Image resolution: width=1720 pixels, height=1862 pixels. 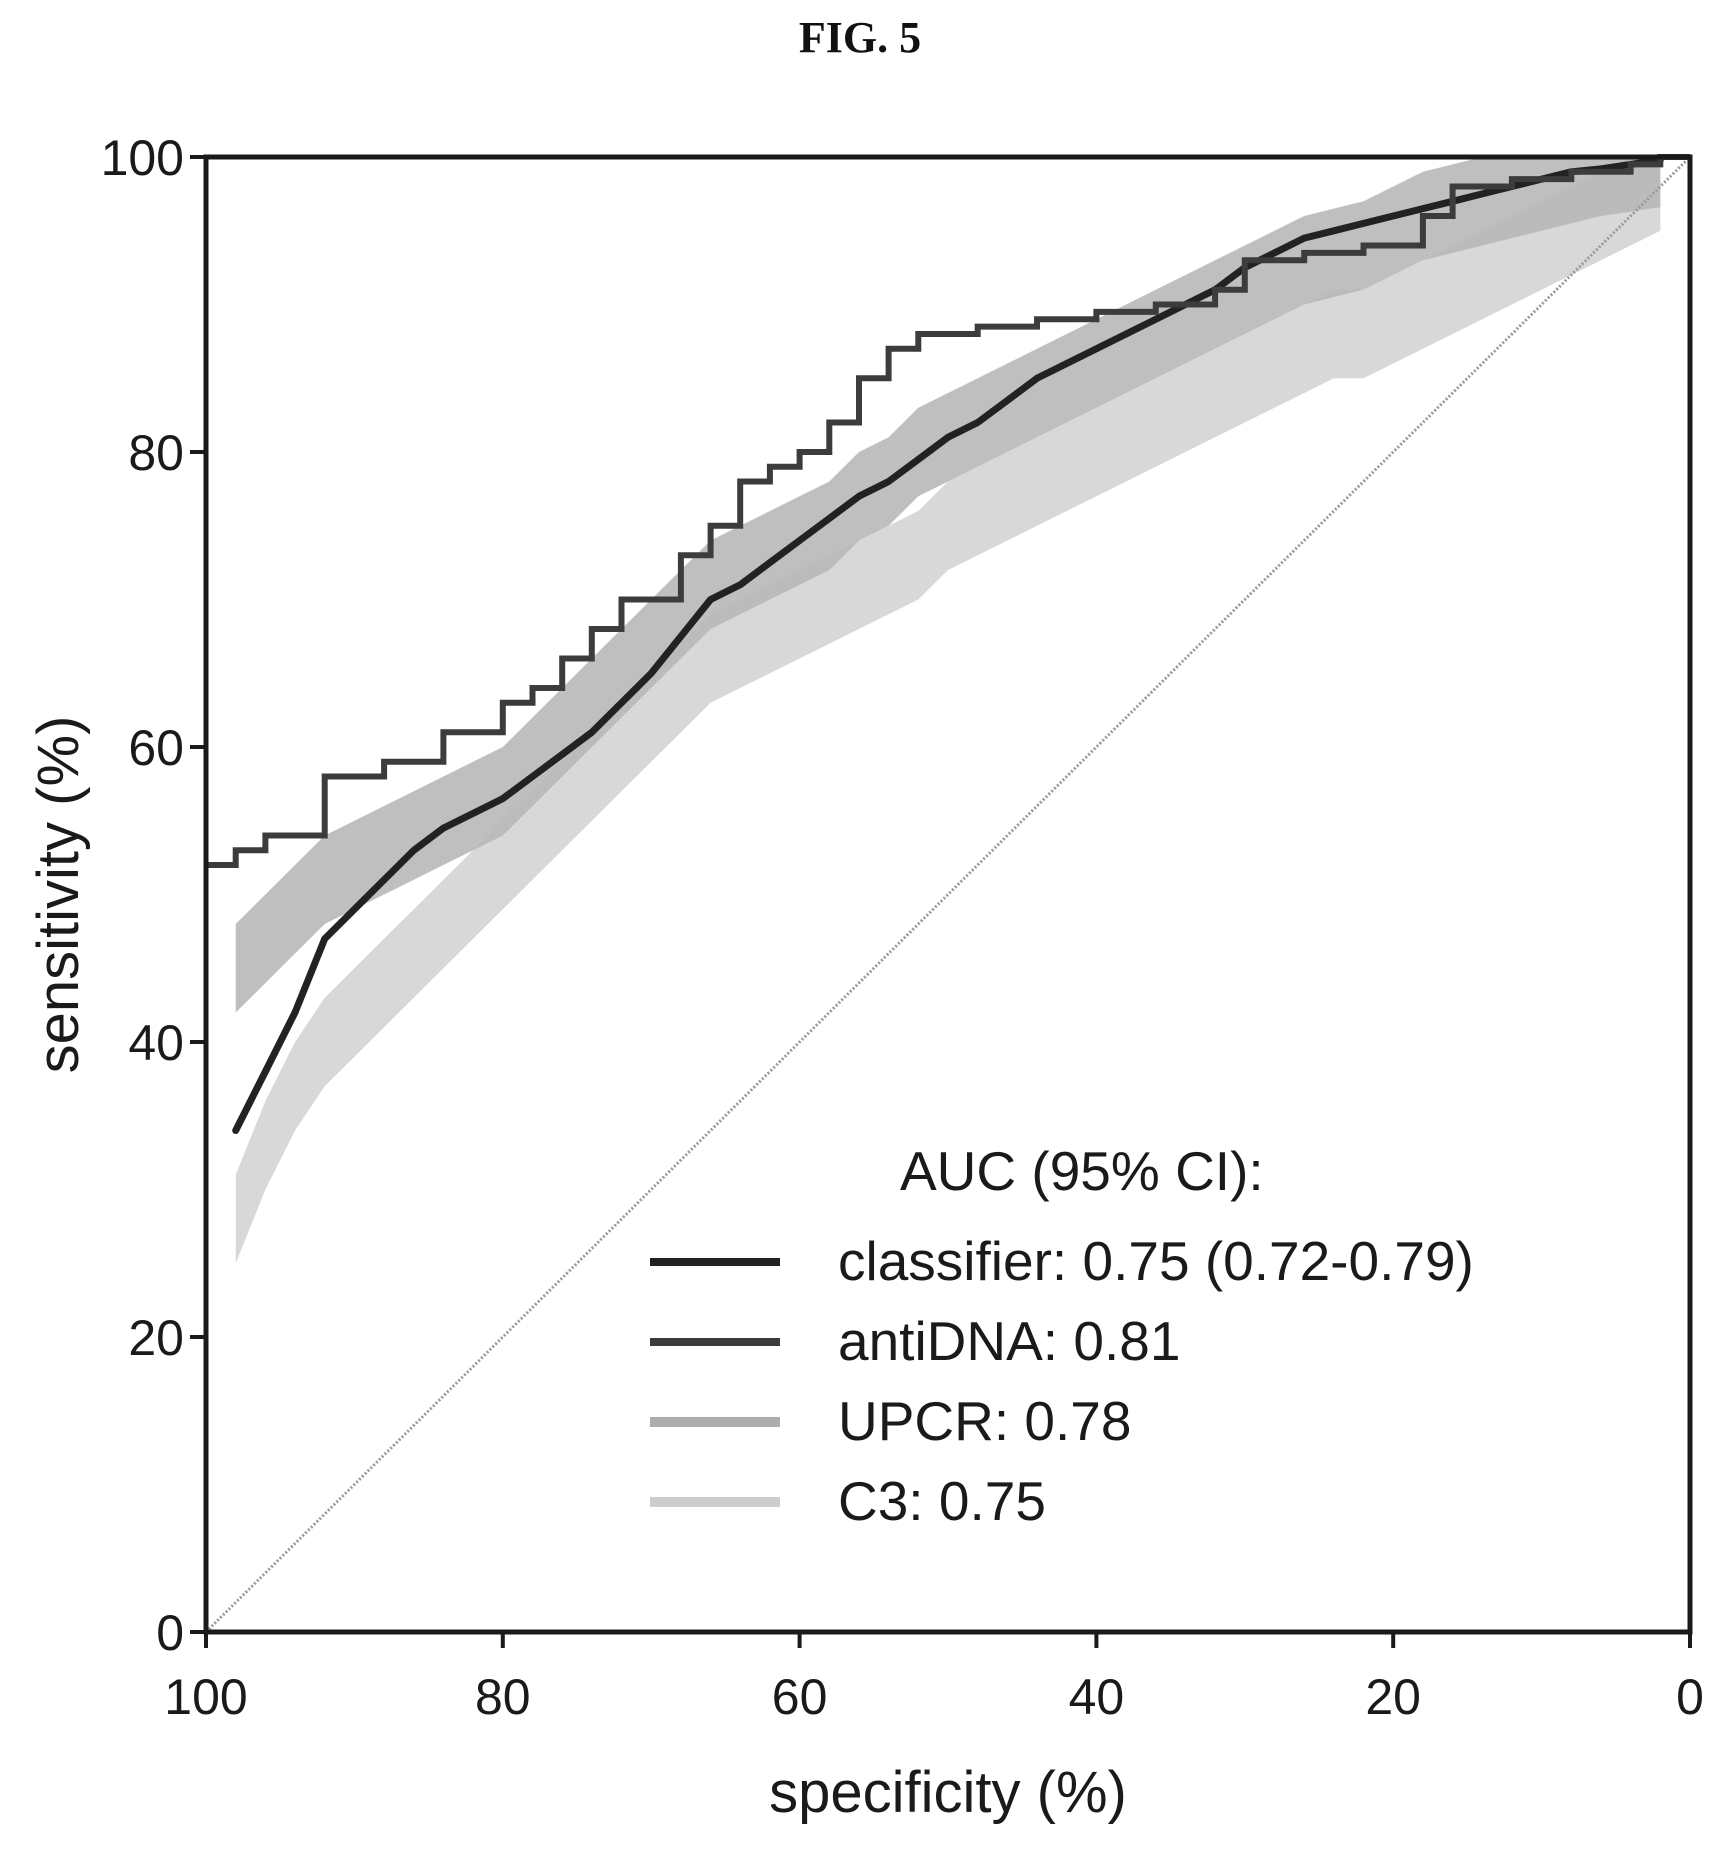 What do you see at coordinates (948, 1792) in the screenshot?
I see `x-axis-title: specificity (%)` at bounding box center [948, 1792].